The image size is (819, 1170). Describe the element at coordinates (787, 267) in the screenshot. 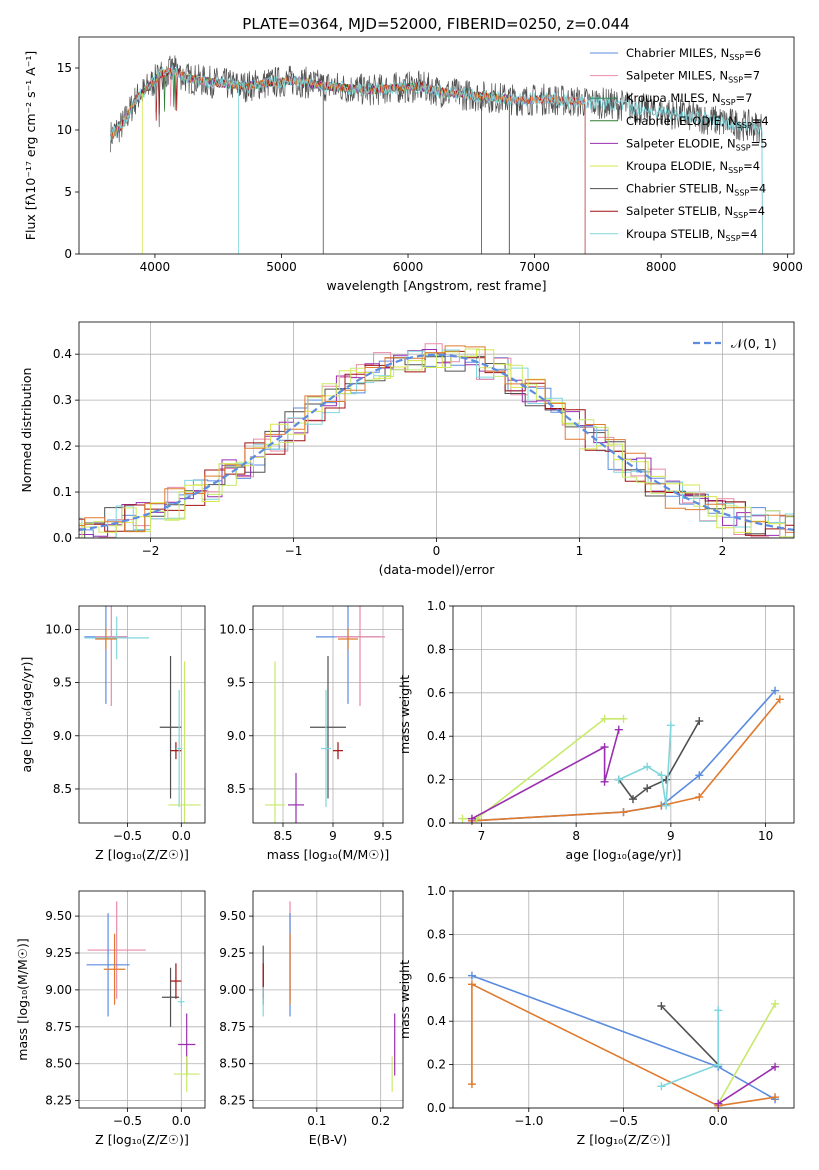

I see `x-tick-label: 9000` at that location.